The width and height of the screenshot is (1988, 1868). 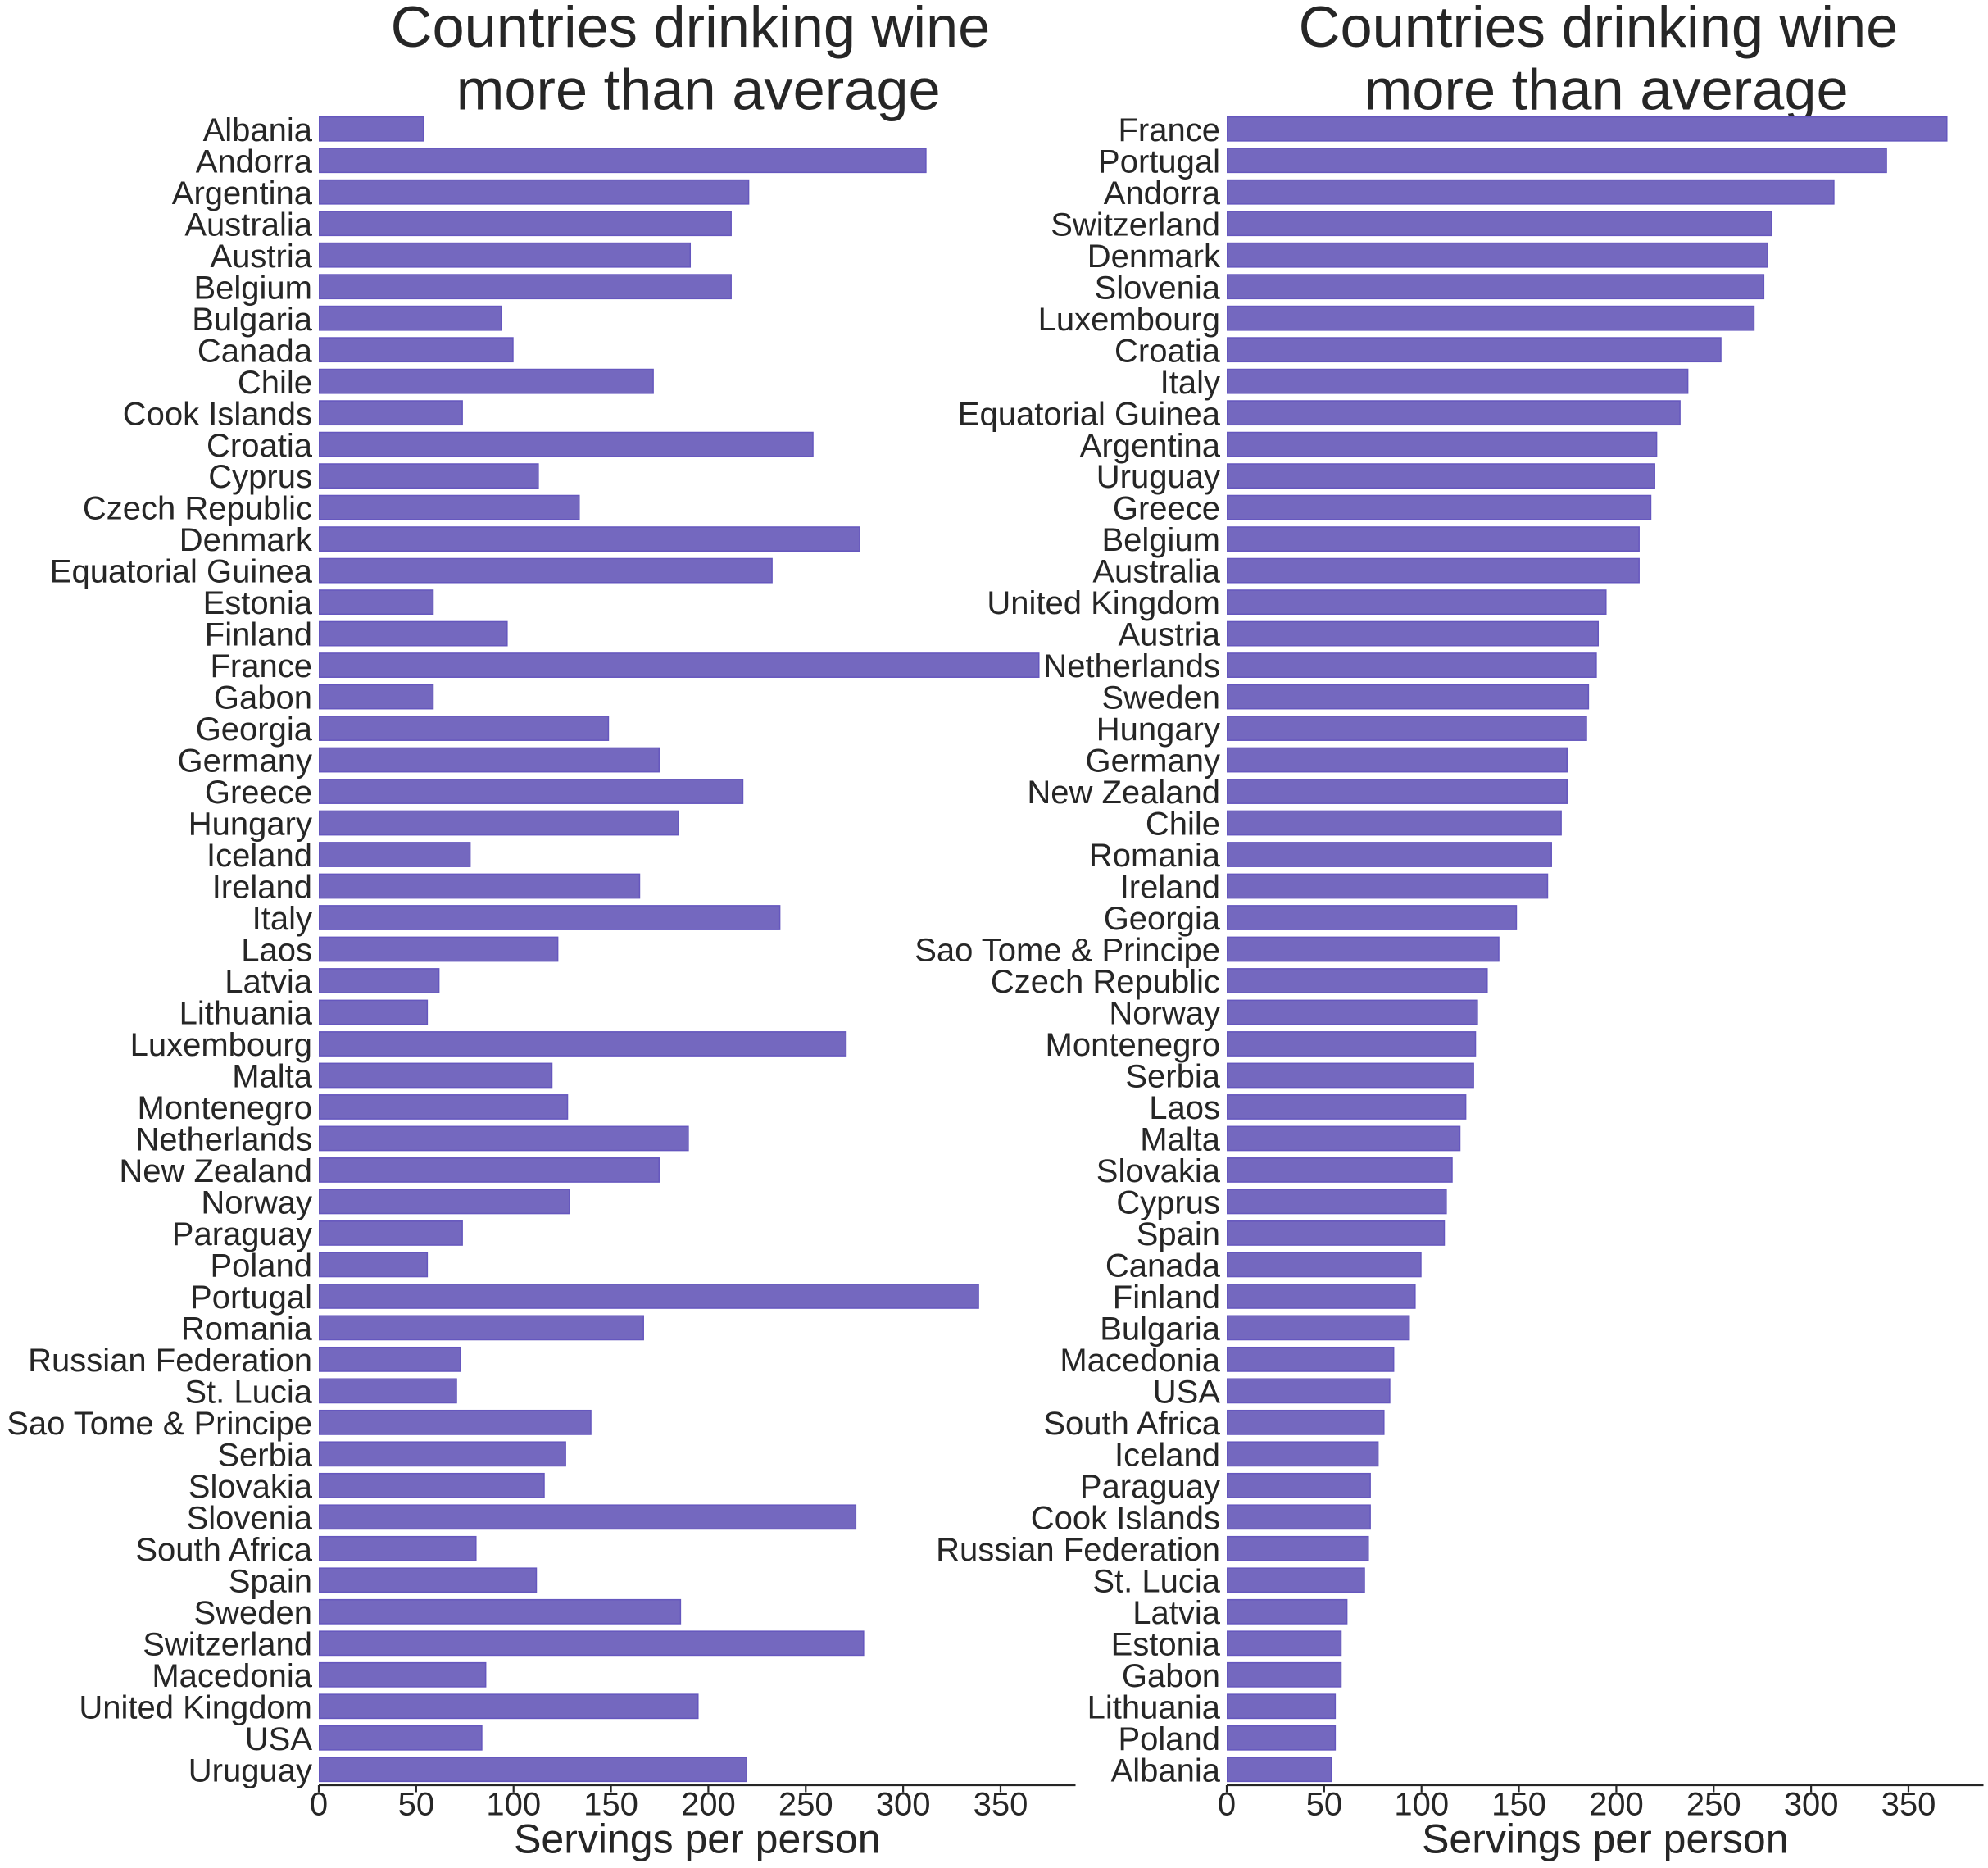 What do you see at coordinates (282, 919) in the screenshot?
I see `svg-text: Italy` at bounding box center [282, 919].